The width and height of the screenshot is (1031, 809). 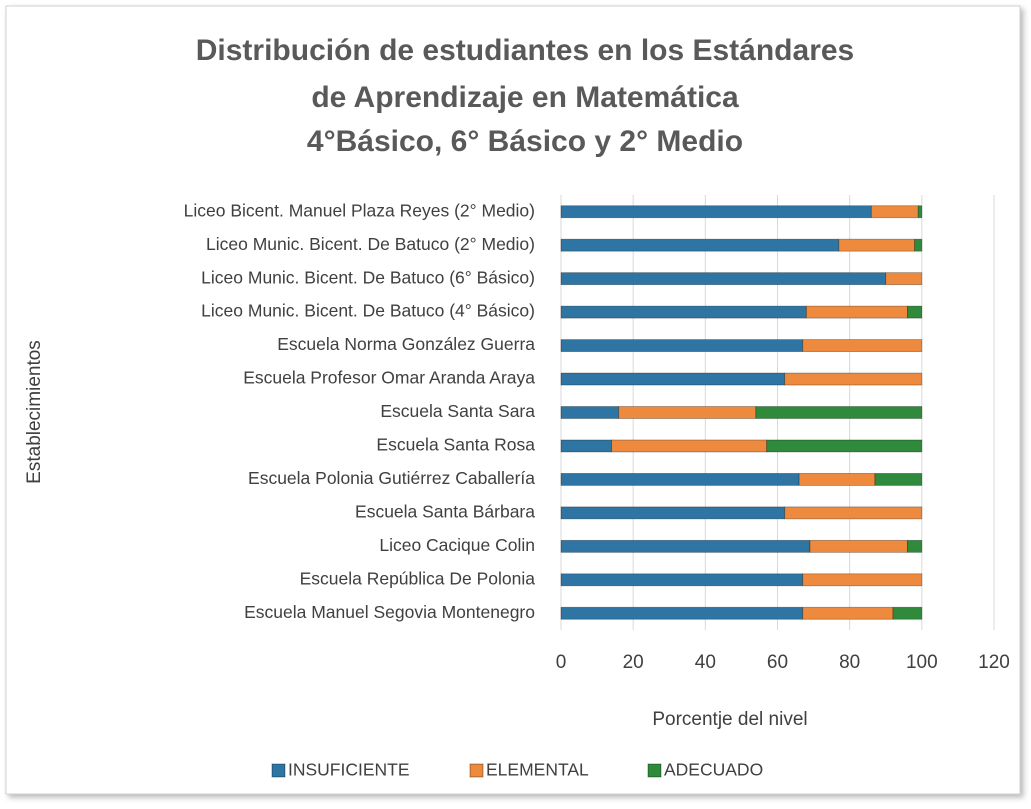 I want to click on y-tick-label: Escuela Santa Bárbara, so click(x=445, y=512).